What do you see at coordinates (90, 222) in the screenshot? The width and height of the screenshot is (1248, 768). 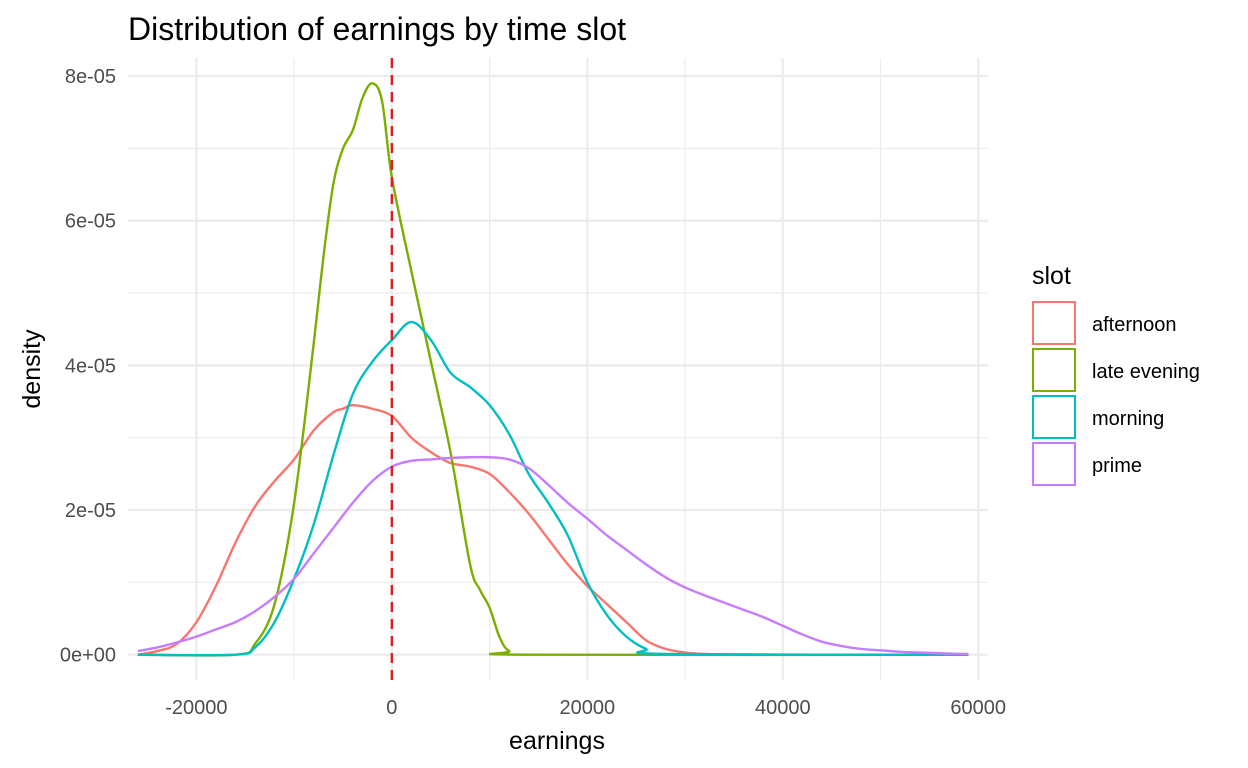 I see `y-tick-label: 6e-05` at bounding box center [90, 222].